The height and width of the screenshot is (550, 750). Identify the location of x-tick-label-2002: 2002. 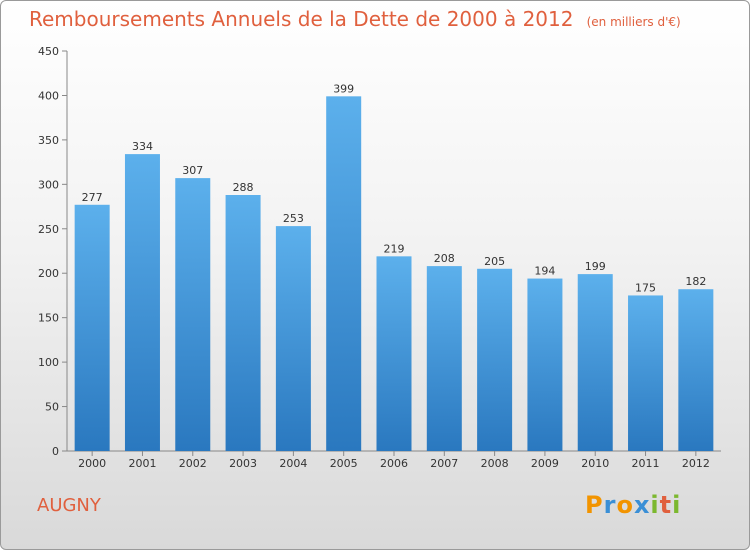
(193, 463).